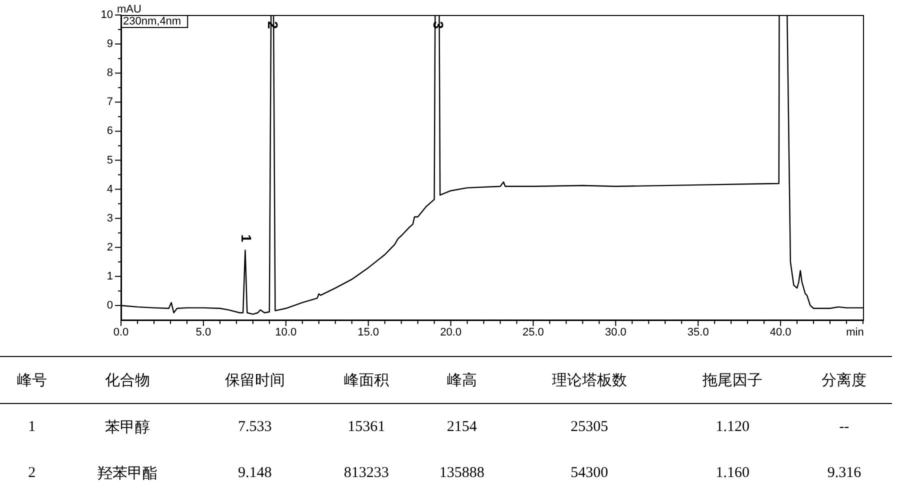  Describe the element at coordinates (844, 473) in the screenshot. I see `text: 9.316` at that location.